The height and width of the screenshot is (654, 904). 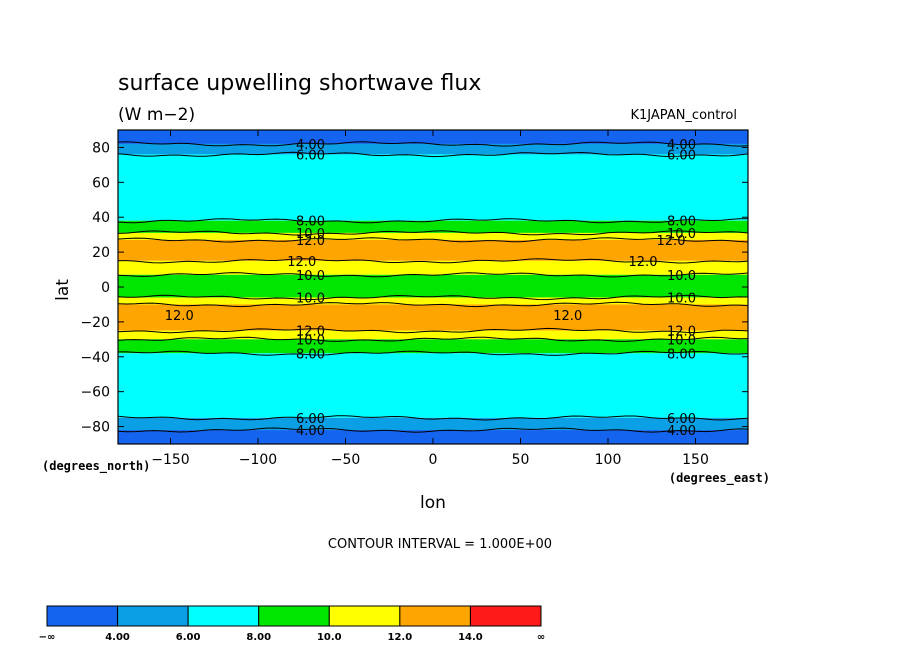 I want to click on x-tick-label-3: 0, so click(x=433, y=460).